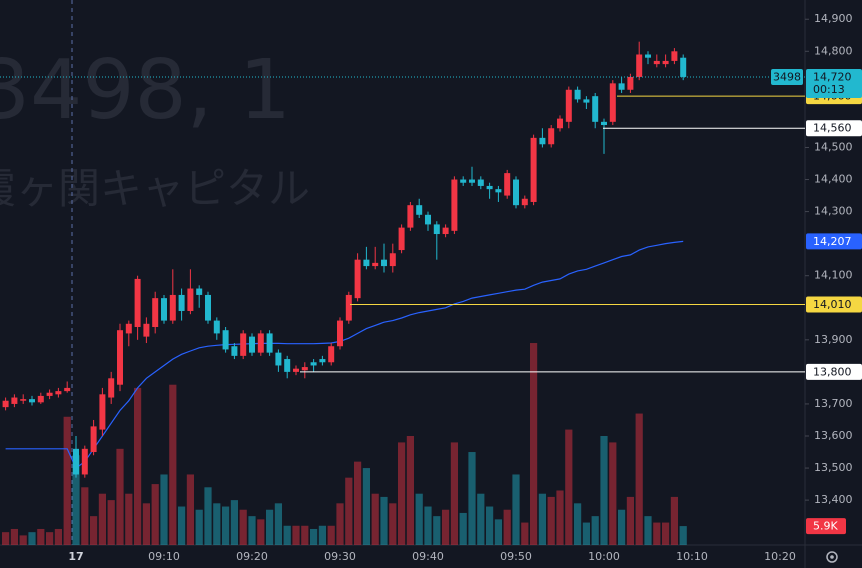 The image size is (862, 568). I want to click on symbol-tag-bg, so click(787, 76).